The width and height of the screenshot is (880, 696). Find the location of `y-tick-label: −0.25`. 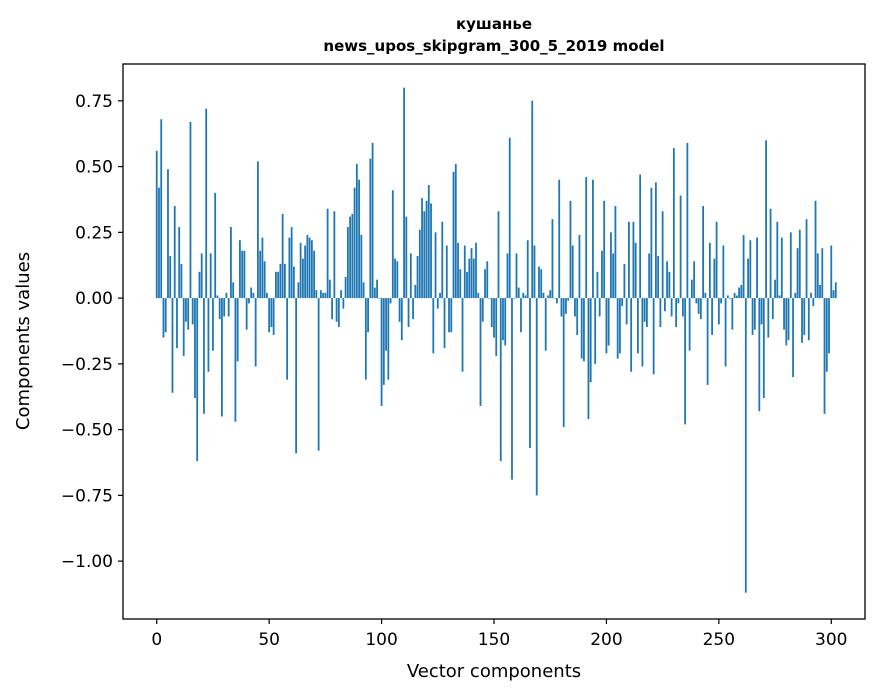

y-tick-label: −0.25 is located at coordinates (87, 365).